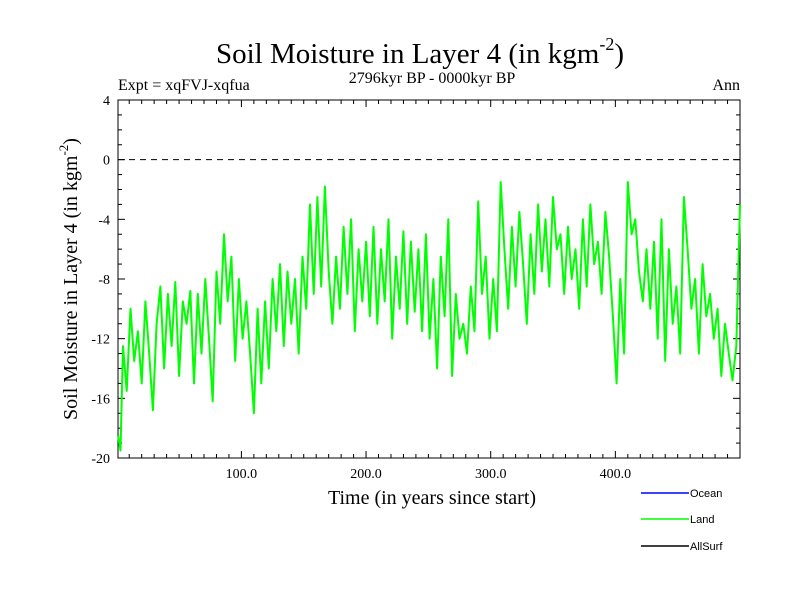  I want to click on x-tick-label: 200.0, so click(366, 474).